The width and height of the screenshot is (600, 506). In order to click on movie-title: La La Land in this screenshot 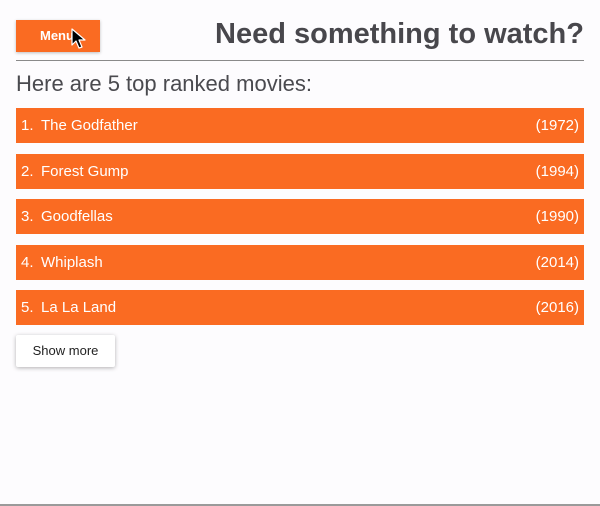, I will do `click(79, 307)`.